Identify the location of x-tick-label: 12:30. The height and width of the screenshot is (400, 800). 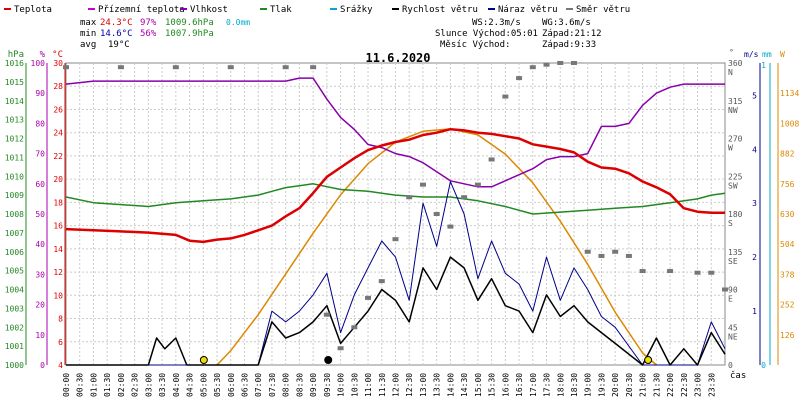
(409, 385).